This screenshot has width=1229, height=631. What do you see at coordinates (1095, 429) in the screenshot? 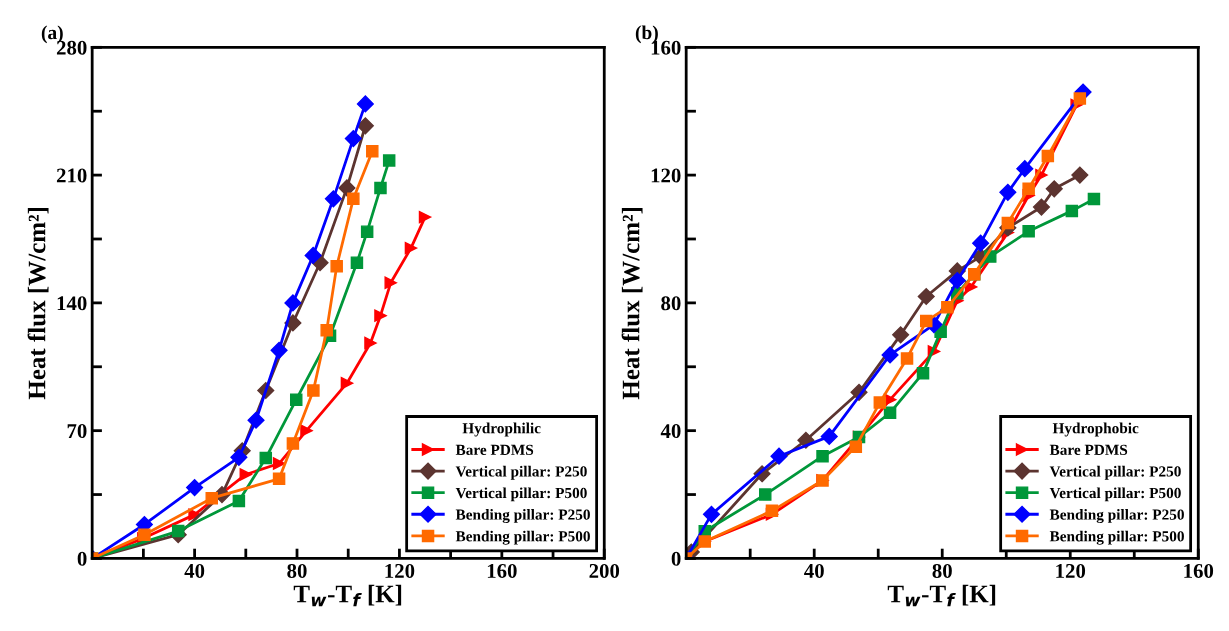
I see `legend-title: Hydrophobic` at bounding box center [1095, 429].